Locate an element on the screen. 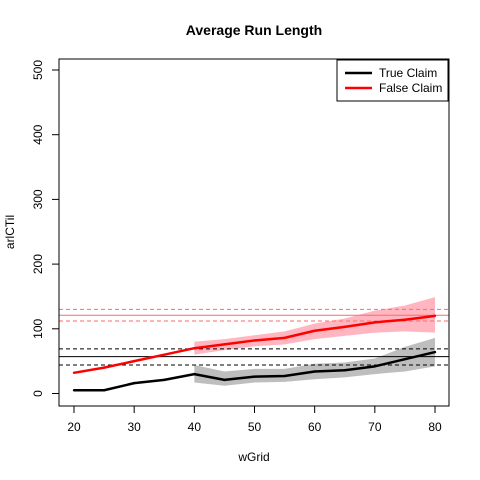 The image size is (480, 480). x-tick-label: 80 is located at coordinates (435, 427).